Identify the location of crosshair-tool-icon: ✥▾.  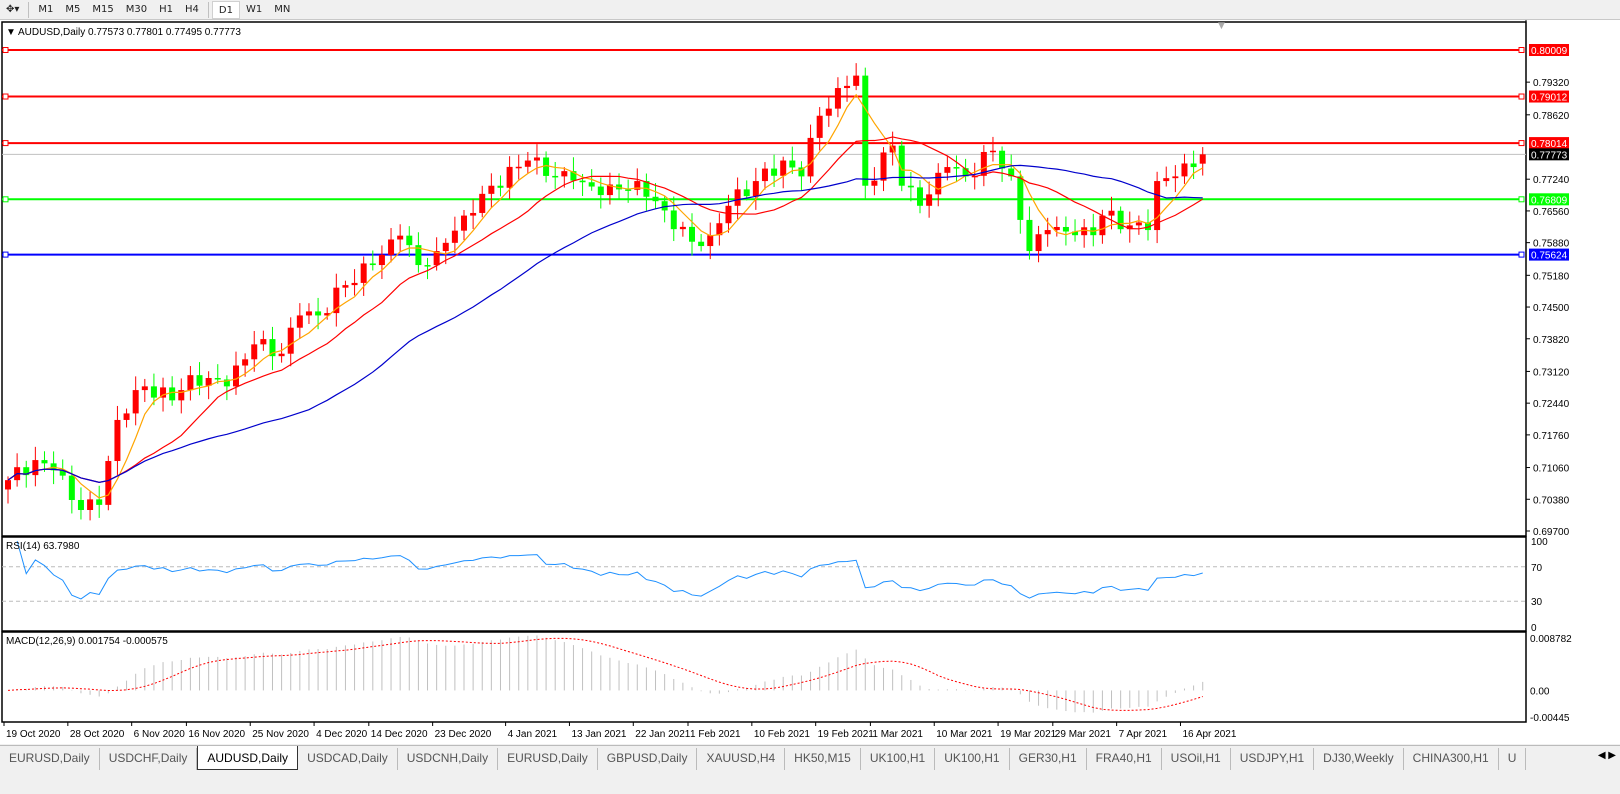
(13, 9).